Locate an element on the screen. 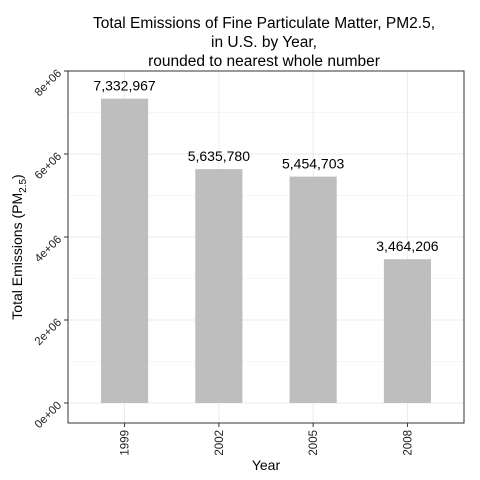  x-tick-label-2002: 2002 is located at coordinates (220, 443).